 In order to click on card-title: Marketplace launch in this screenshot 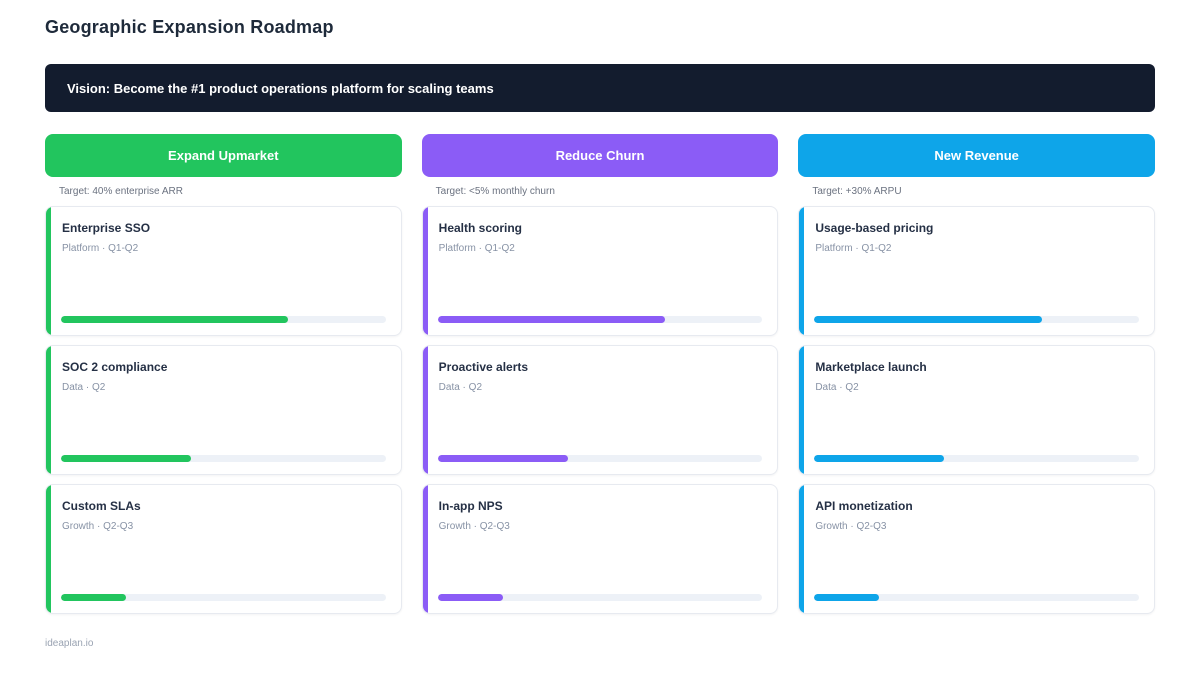, I will do `click(871, 367)`.